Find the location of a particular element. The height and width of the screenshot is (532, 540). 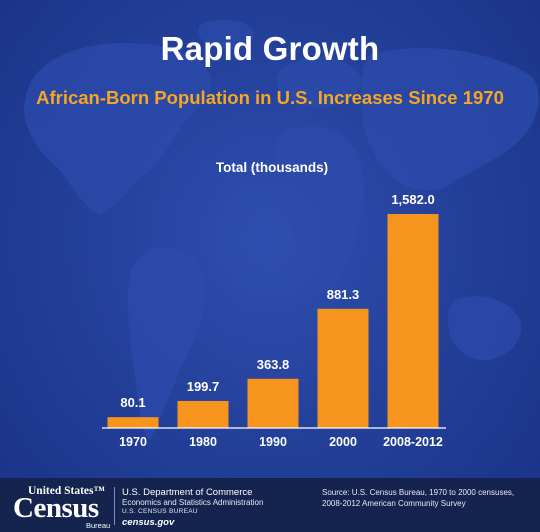

administration-name: Economics and Statistics Administration is located at coordinates (192, 502).